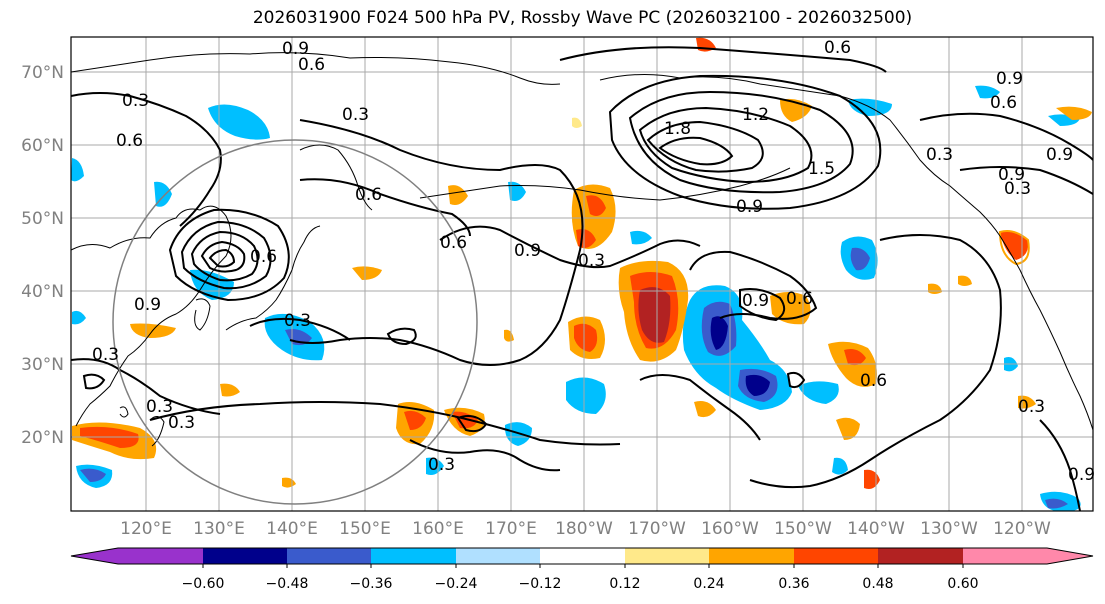 This screenshot has height=604, width=1105. Describe the element at coordinates (239, 122) in the screenshot. I see `shade-blue-kuroshio` at that location.